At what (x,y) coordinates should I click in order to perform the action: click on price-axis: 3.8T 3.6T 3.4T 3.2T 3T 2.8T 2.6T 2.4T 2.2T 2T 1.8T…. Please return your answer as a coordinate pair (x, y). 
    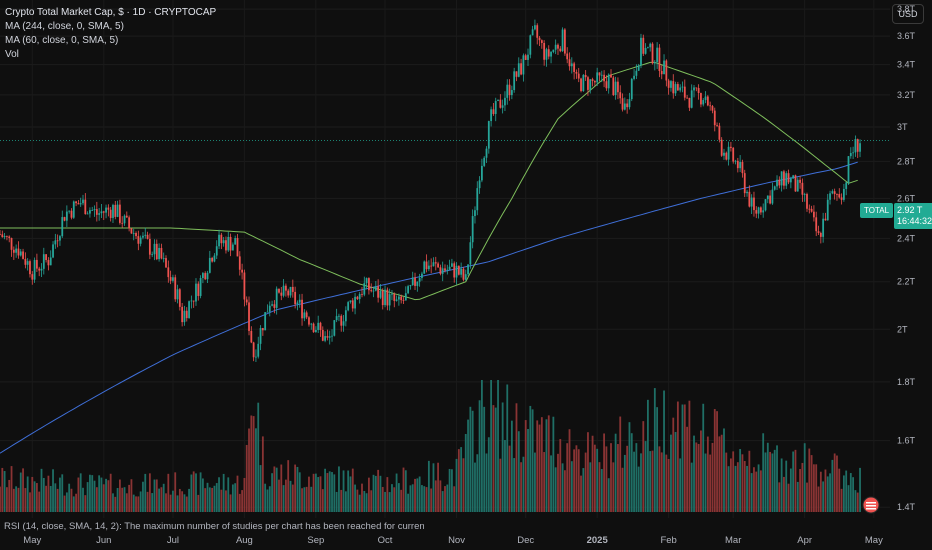
    Looking at the image, I should click on (906, 258).